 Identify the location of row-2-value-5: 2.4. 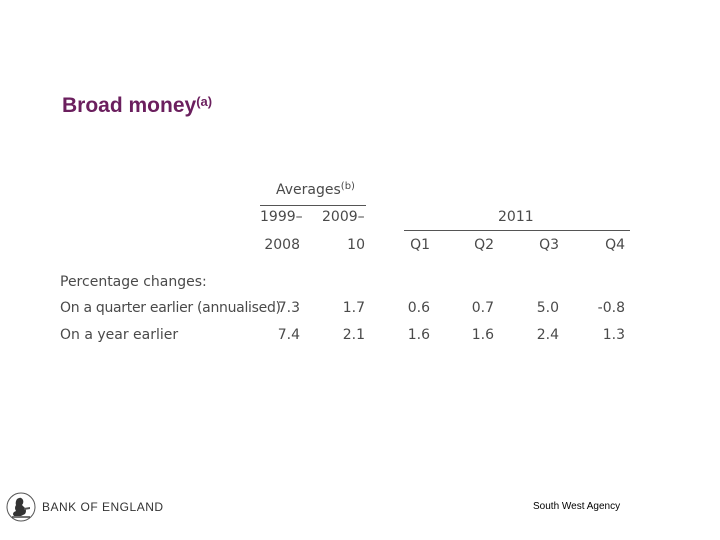
(547, 335).